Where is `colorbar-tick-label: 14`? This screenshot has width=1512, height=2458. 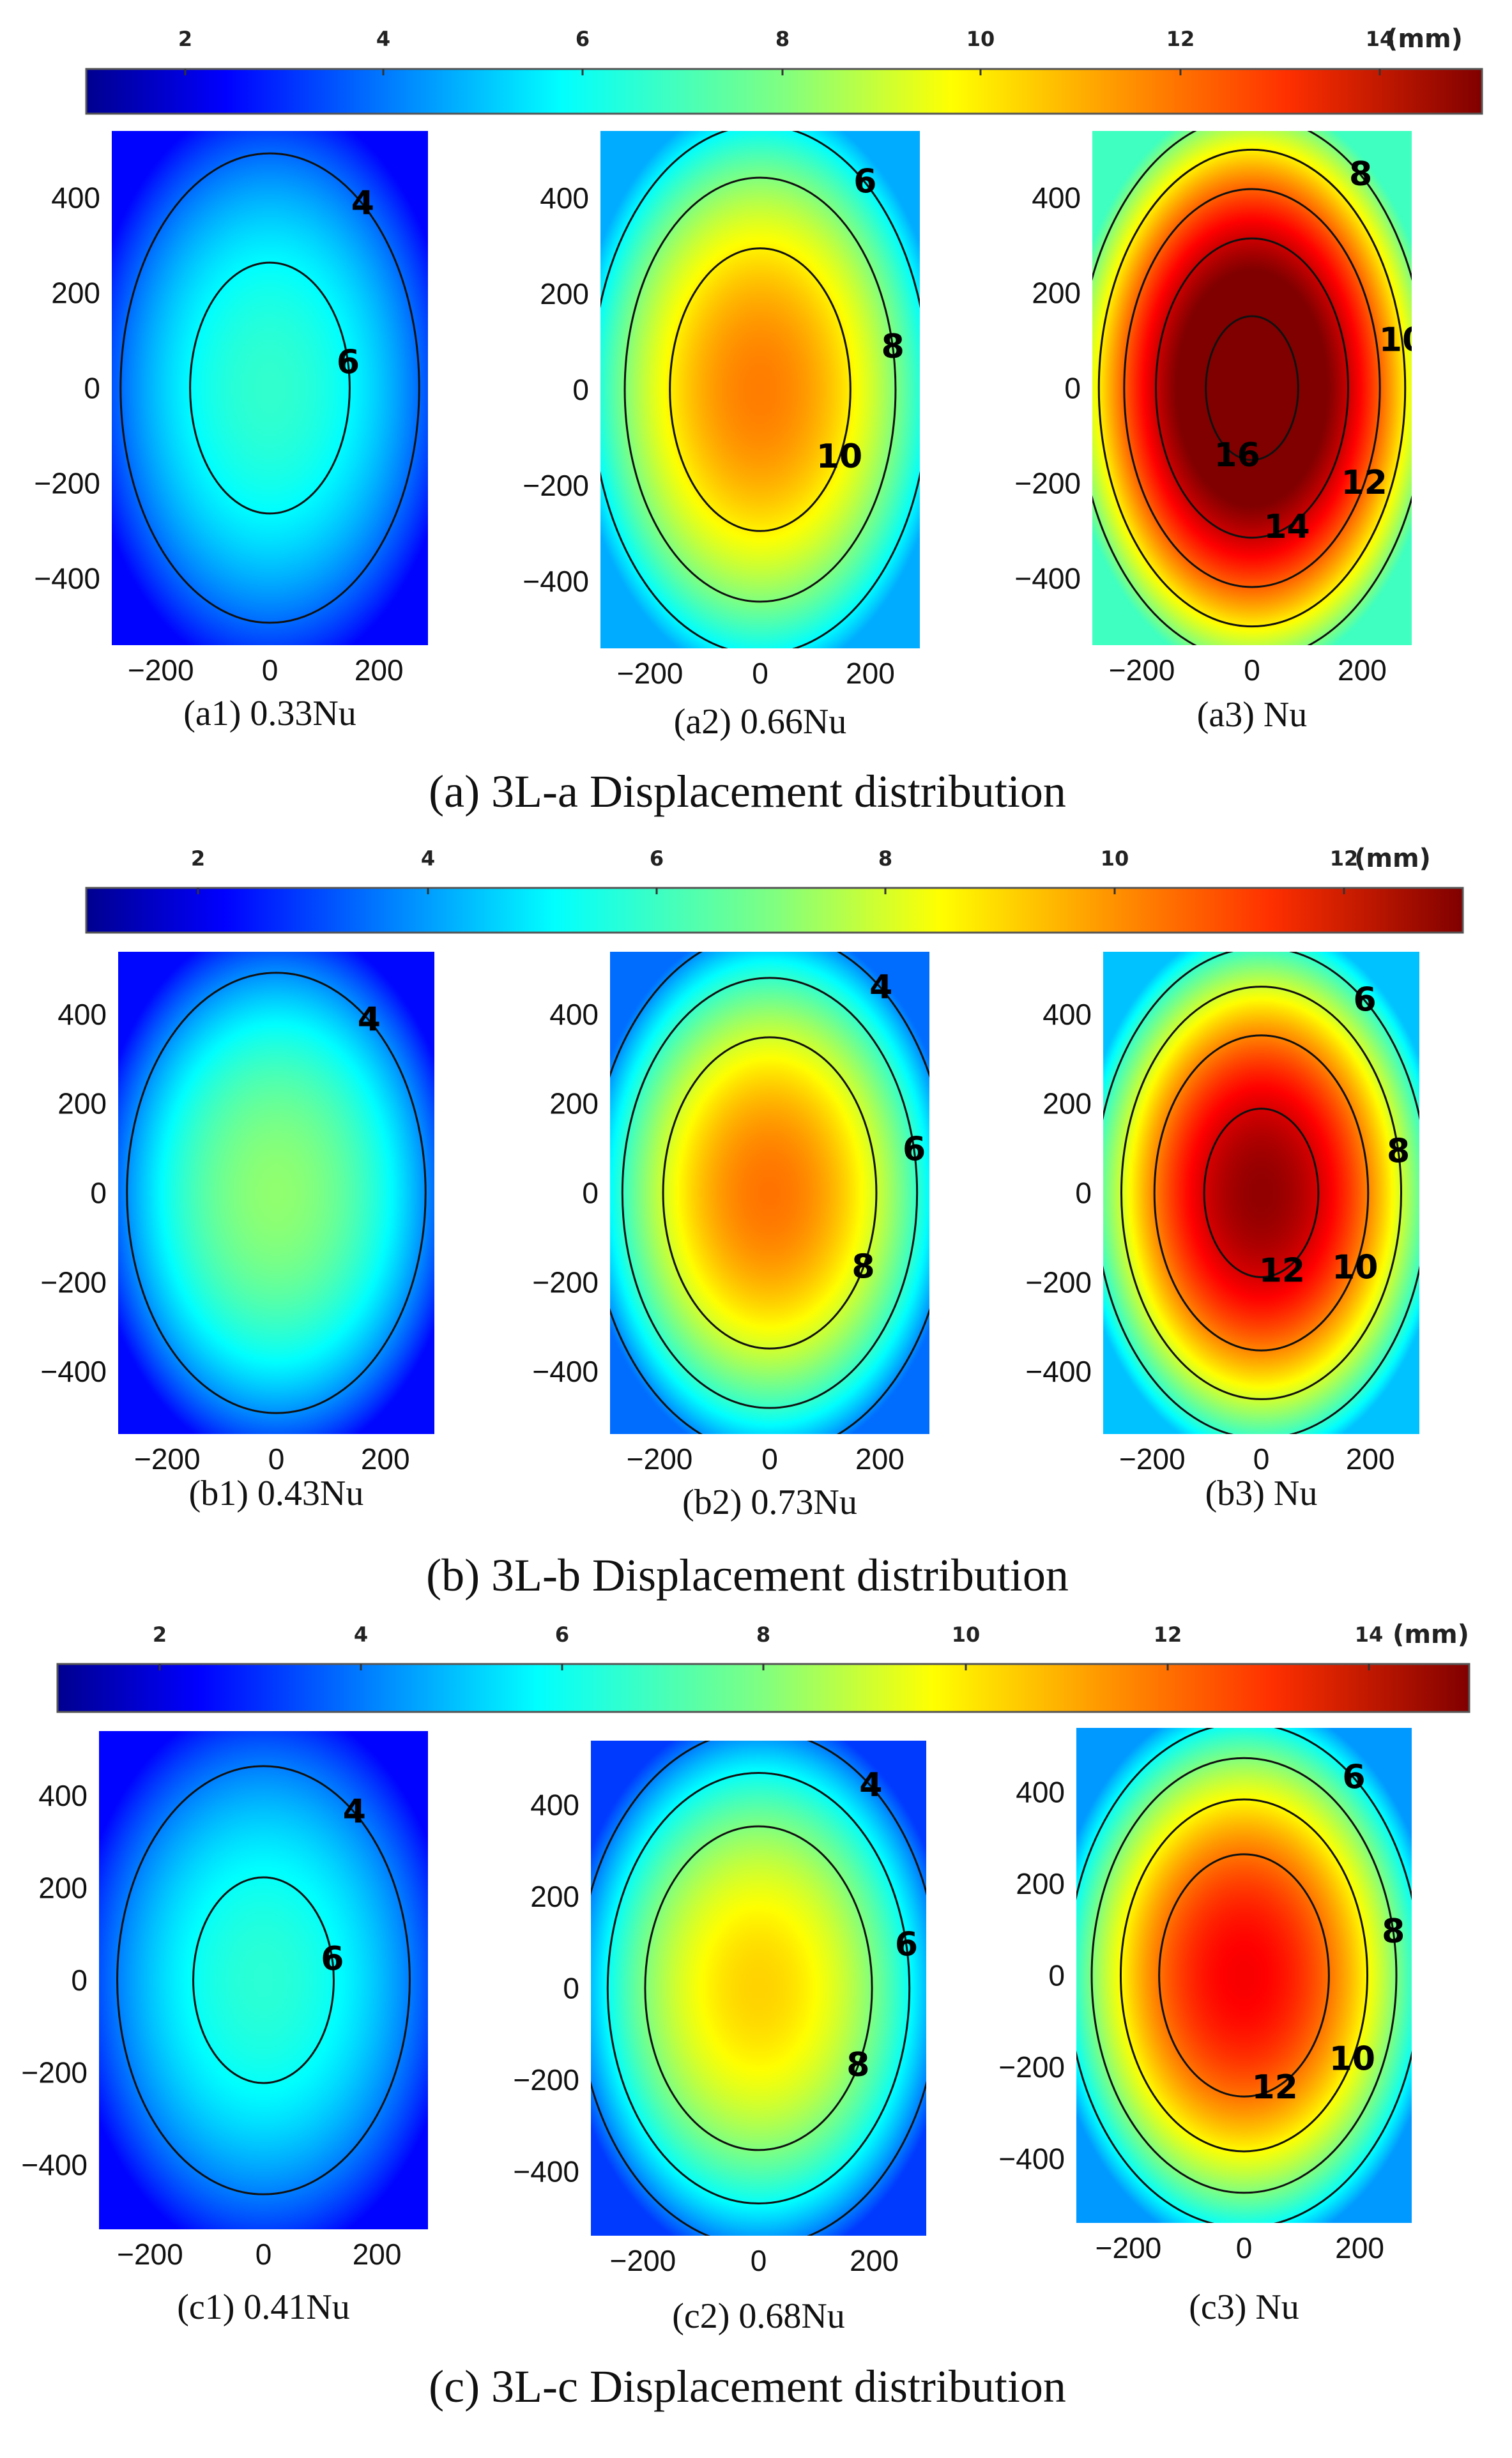
colorbar-tick-label: 14 is located at coordinates (1369, 1634).